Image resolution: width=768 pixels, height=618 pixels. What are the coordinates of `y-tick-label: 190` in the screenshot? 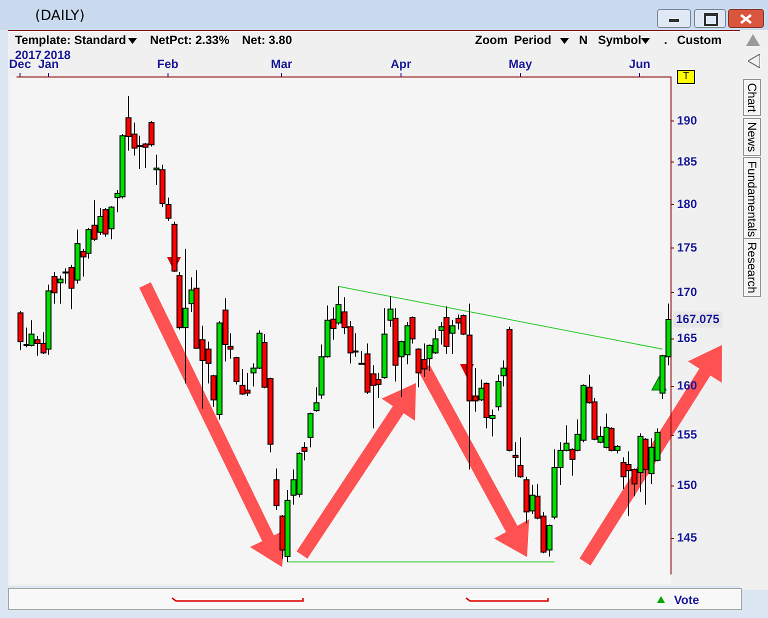 It's located at (687, 120).